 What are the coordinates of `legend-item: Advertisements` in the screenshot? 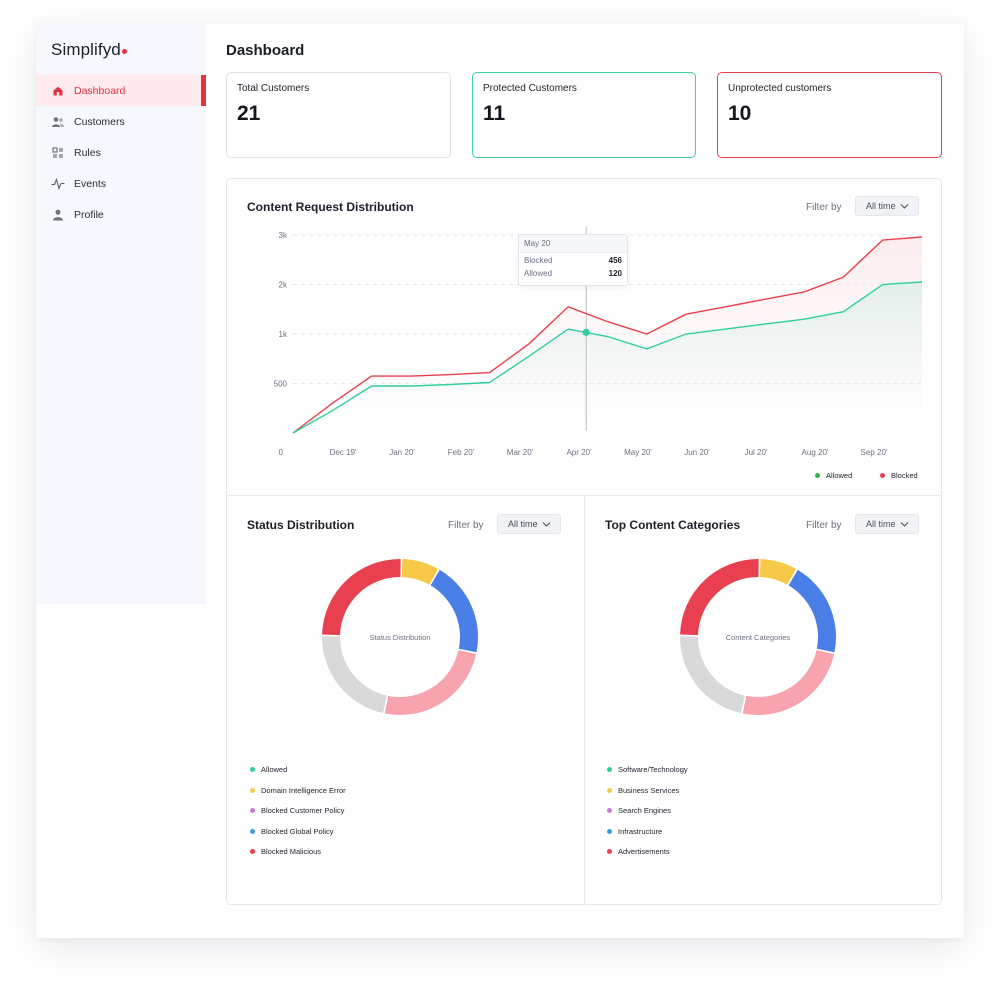 It's located at (638, 851).